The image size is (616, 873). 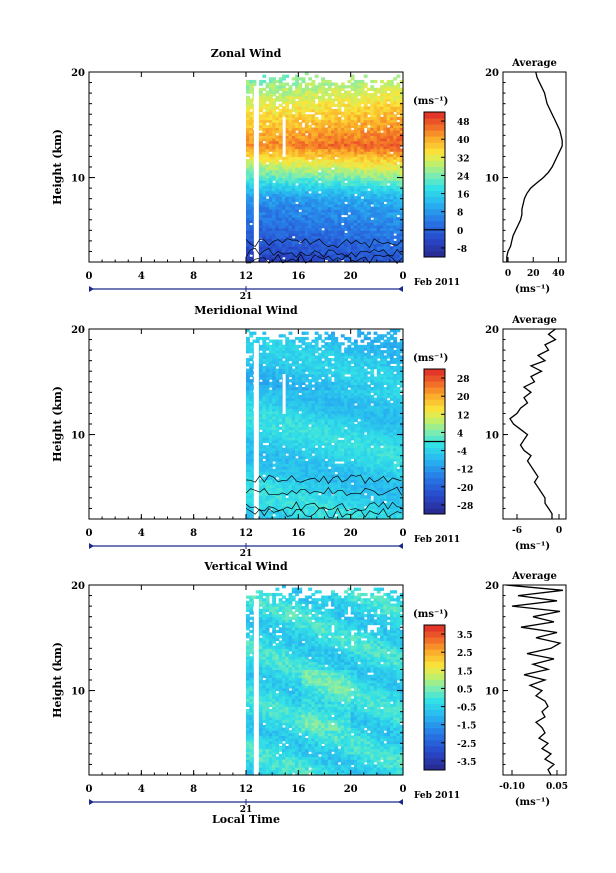 What do you see at coordinates (534, 63) in the screenshot?
I see `profile-title: Average` at bounding box center [534, 63].